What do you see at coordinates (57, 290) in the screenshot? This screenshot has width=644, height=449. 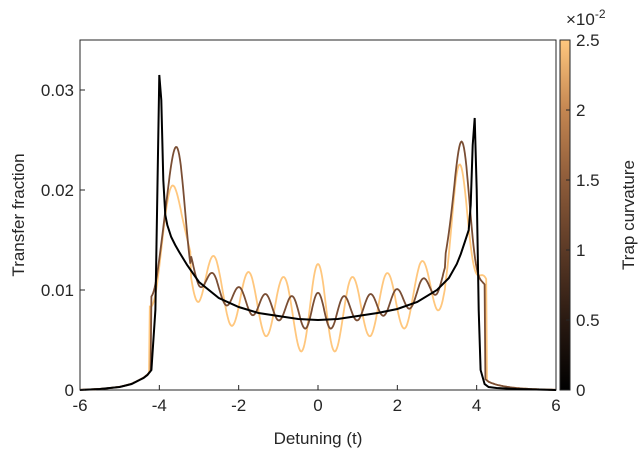 I see `y-tick-label: 0.01` at bounding box center [57, 290].